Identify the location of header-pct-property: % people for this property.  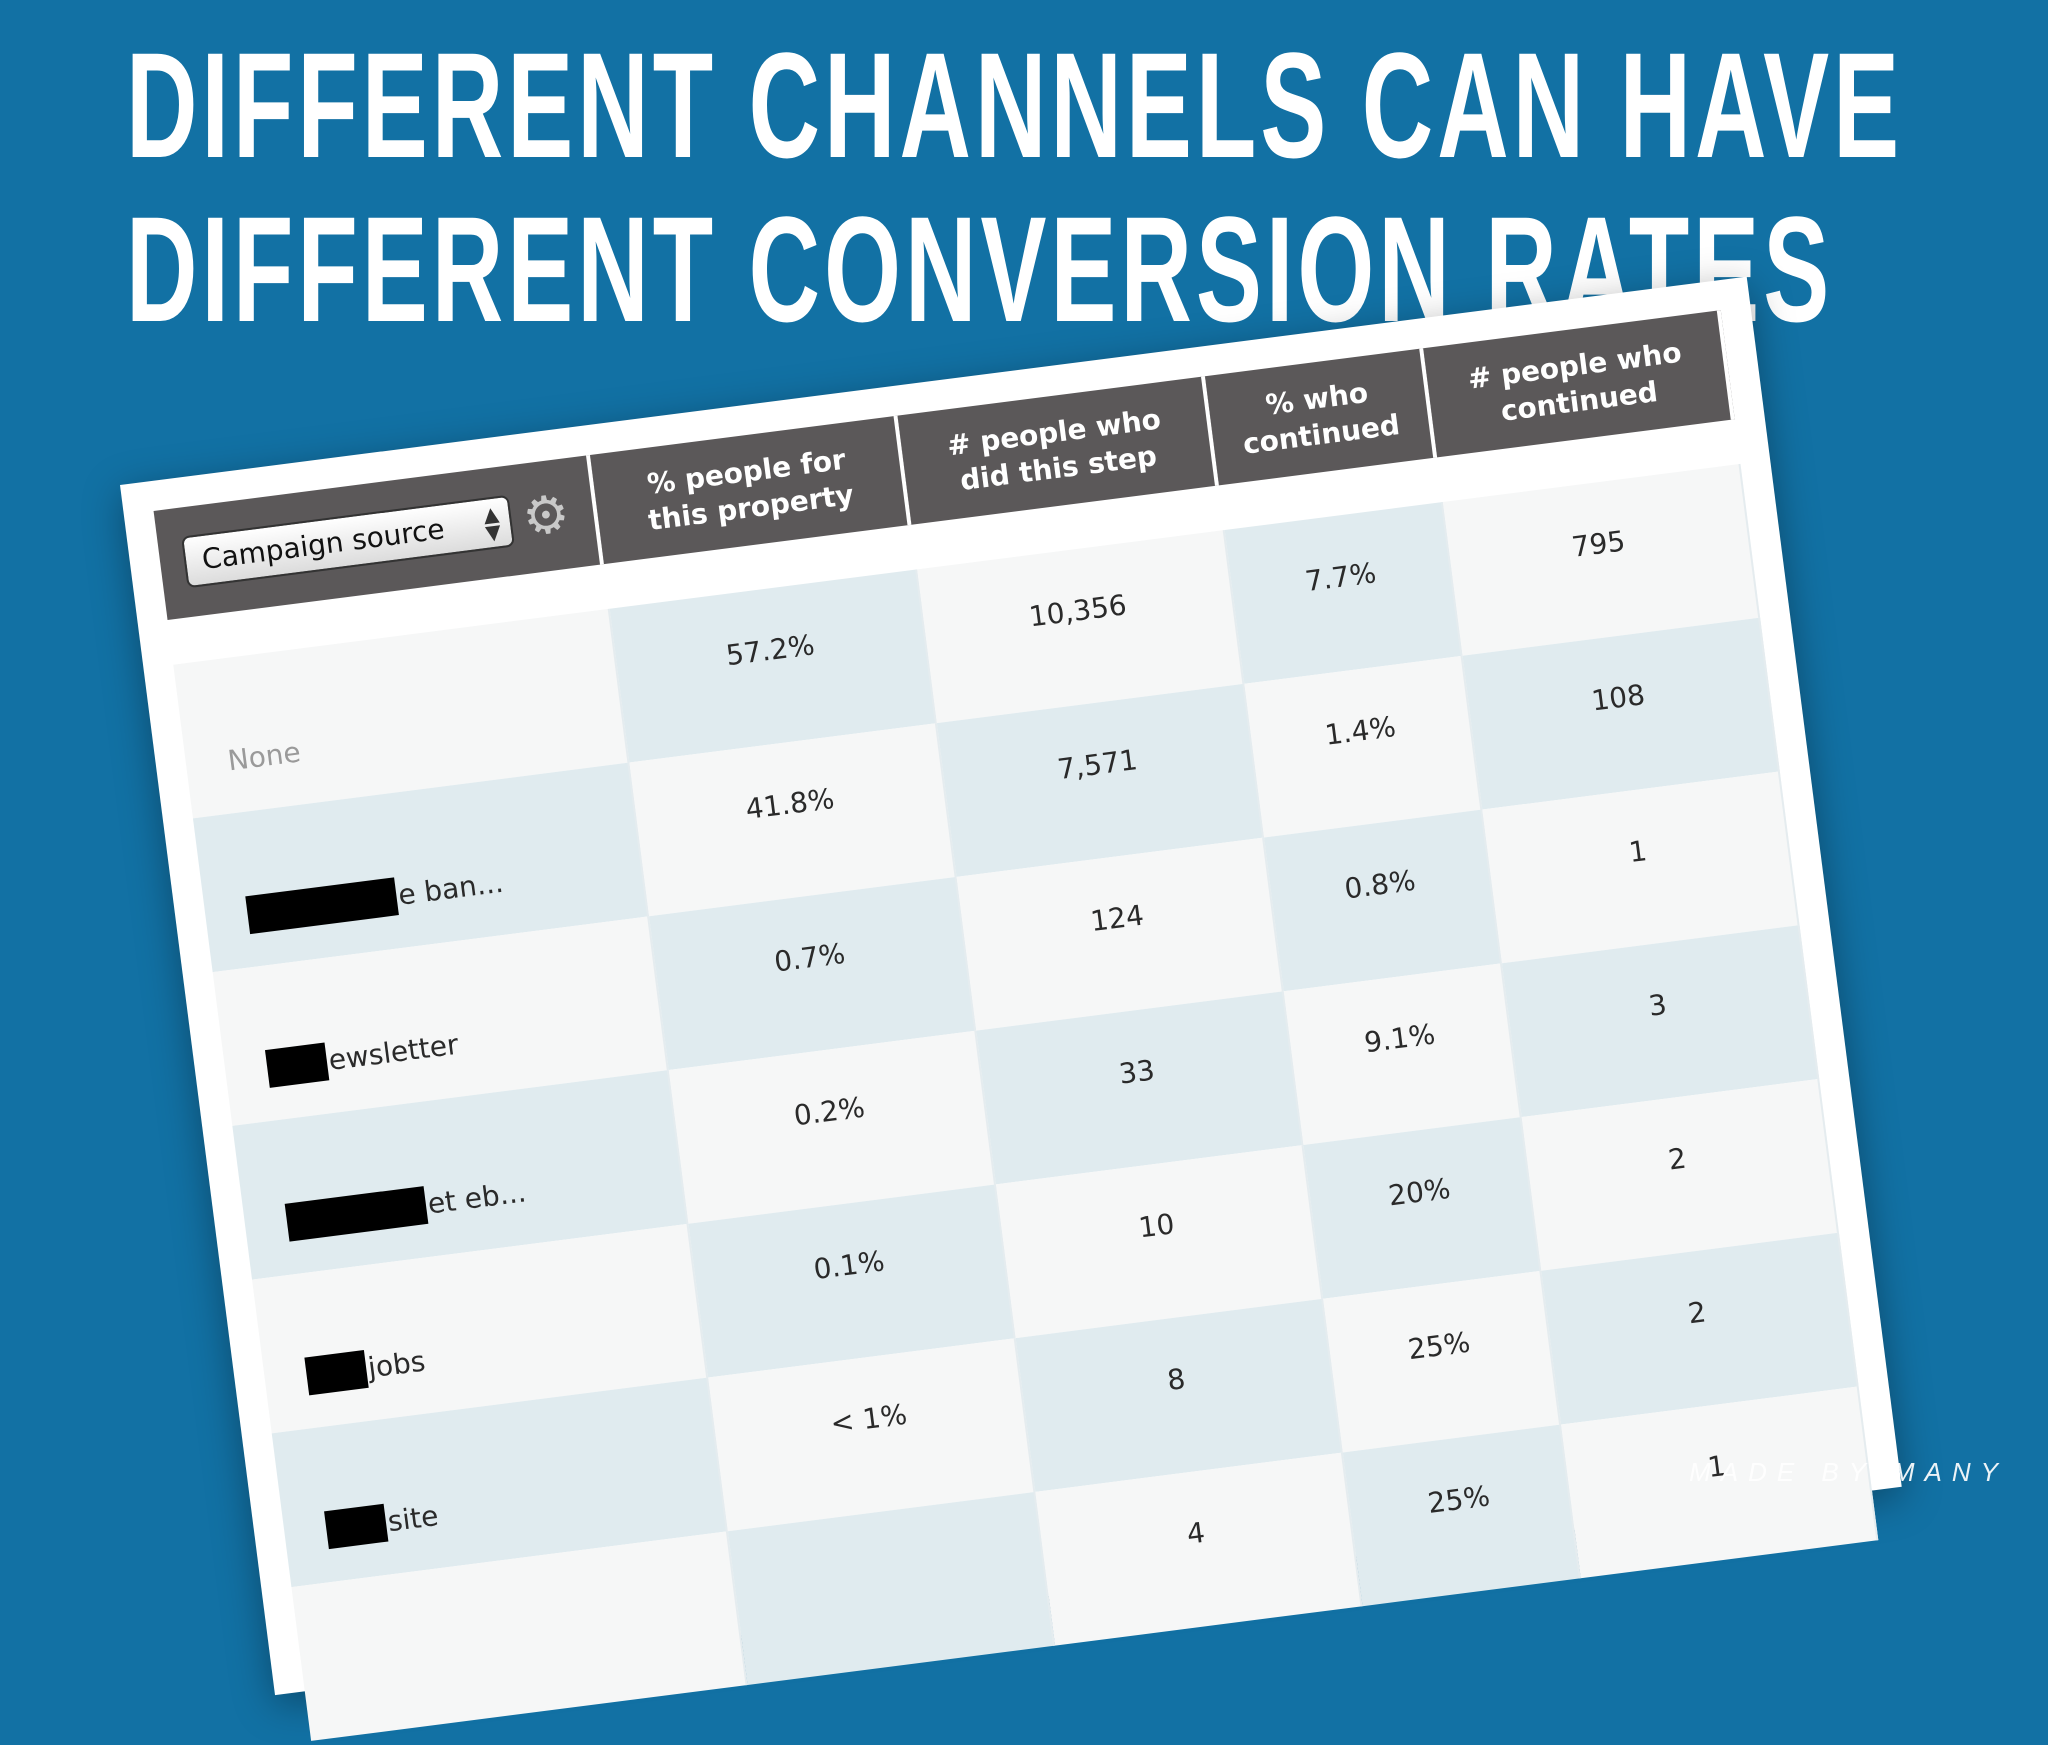
(751, 490).